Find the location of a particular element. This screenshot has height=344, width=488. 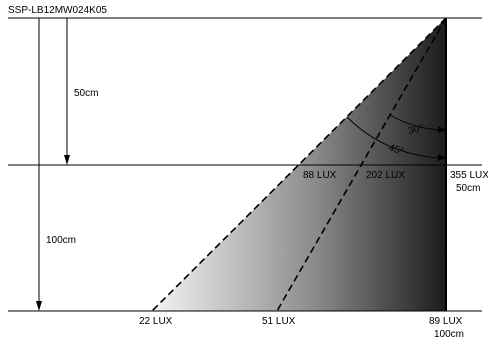

lux-100cm-edge: 22 LUX is located at coordinates (156, 321).